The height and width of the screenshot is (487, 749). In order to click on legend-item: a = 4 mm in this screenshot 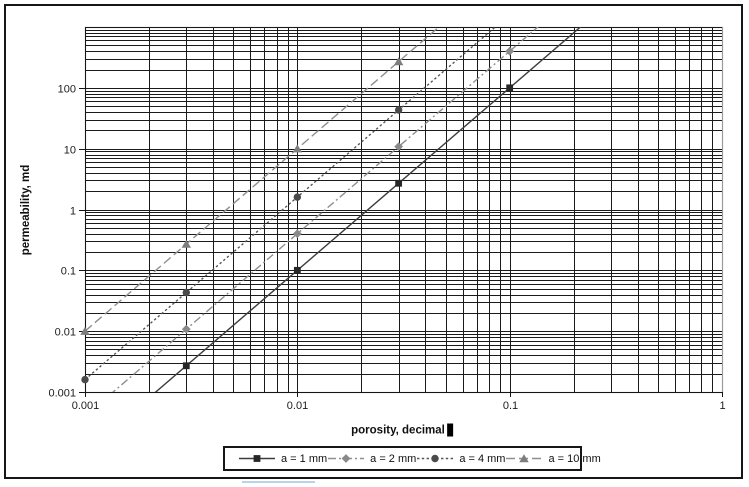, I will do `click(460, 459)`.